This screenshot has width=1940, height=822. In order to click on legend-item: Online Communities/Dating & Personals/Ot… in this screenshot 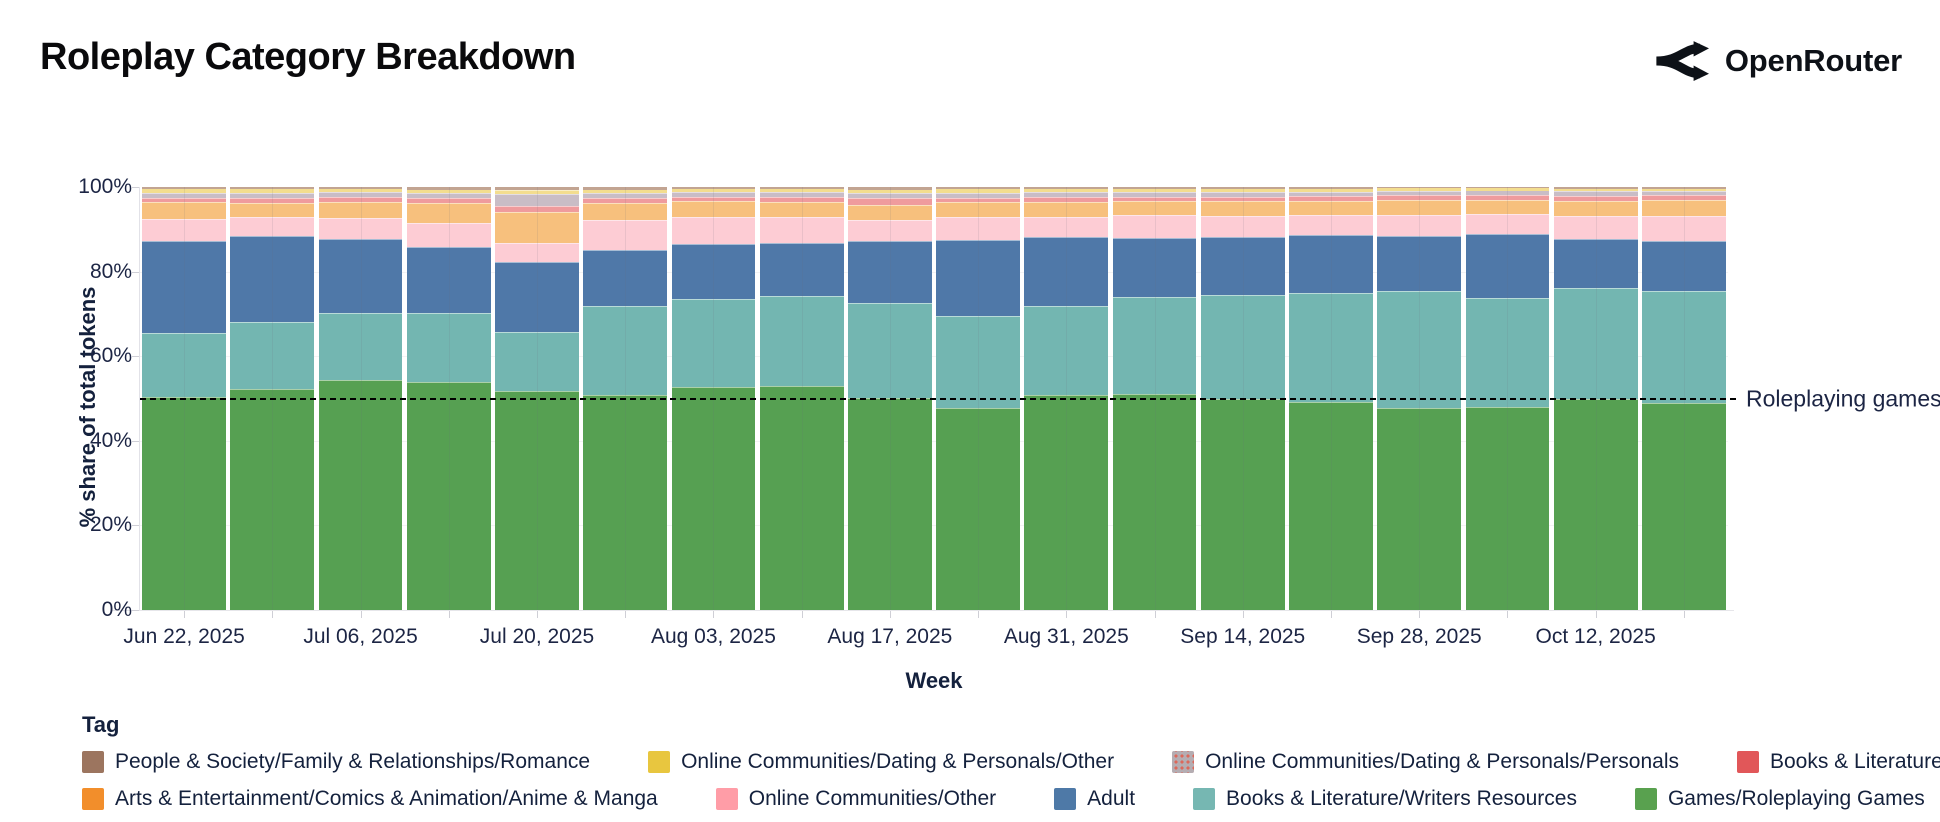, I will do `click(881, 762)`.